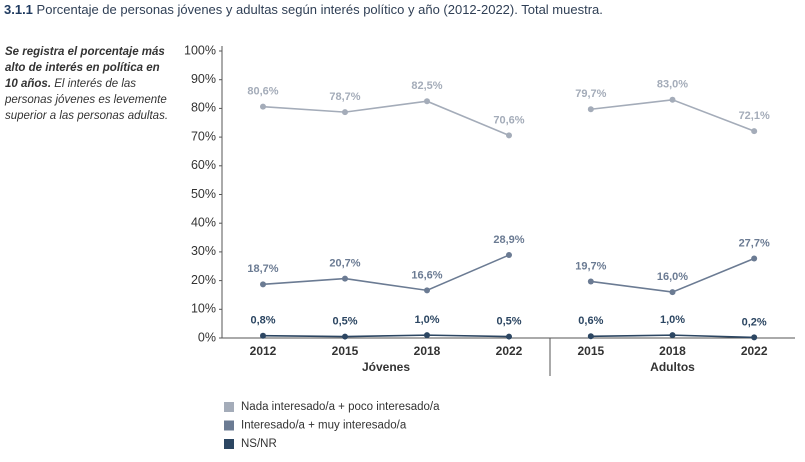 The width and height of the screenshot is (805, 462). What do you see at coordinates (207, 337) in the screenshot?
I see `y-tick-label: 0%` at bounding box center [207, 337].